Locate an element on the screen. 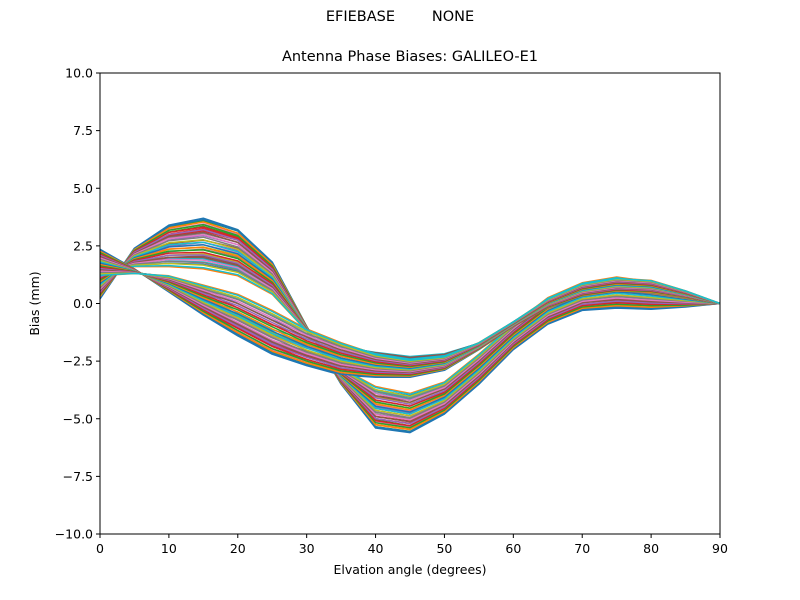  x-axis-label: Elvation angle (degrees) is located at coordinates (409, 569).